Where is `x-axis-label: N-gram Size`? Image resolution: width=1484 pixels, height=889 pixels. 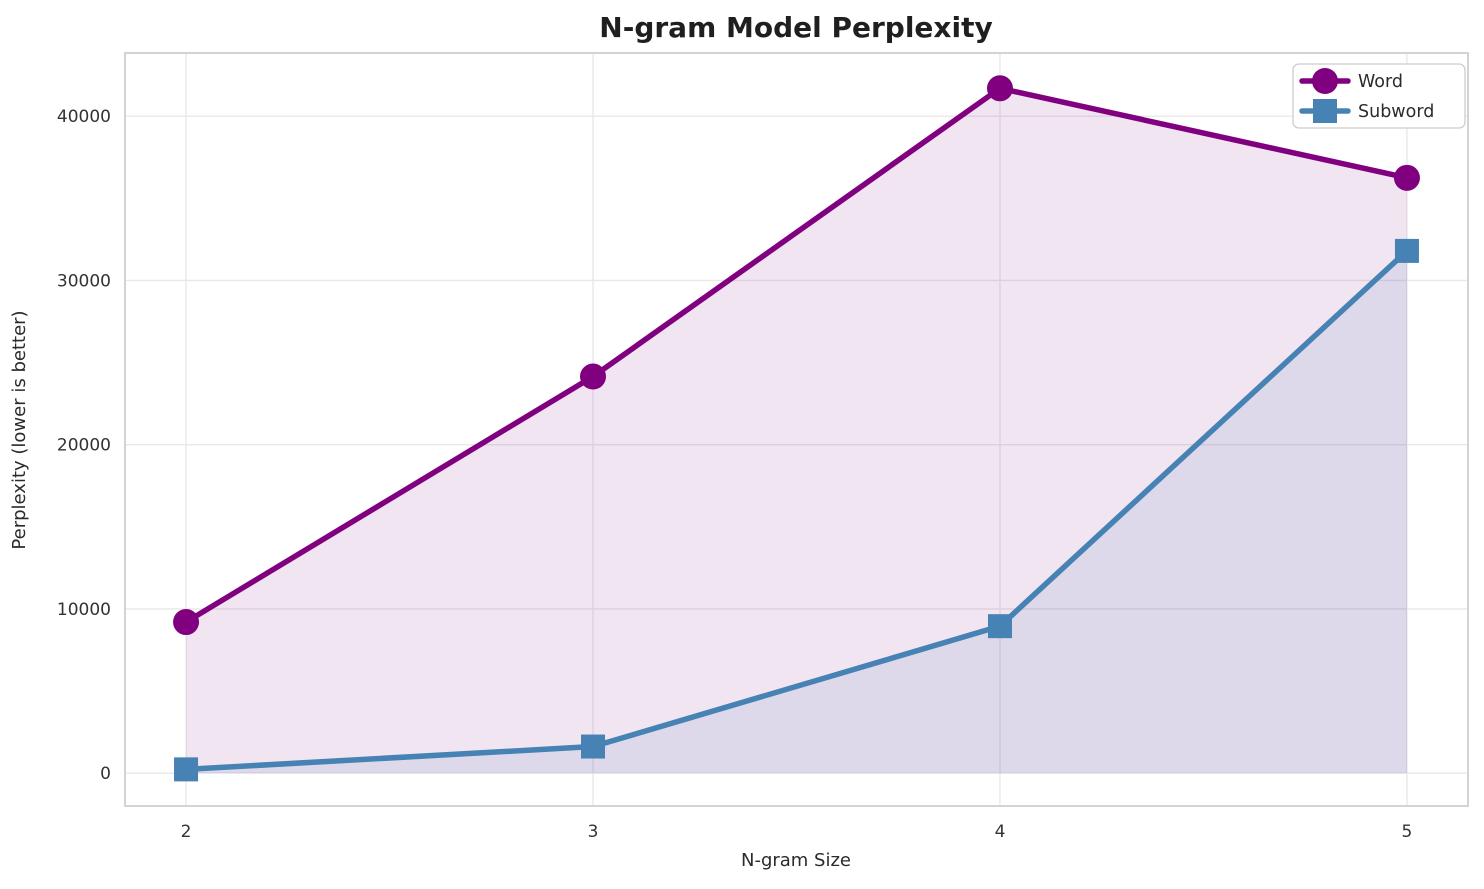 x-axis-label: N-gram Size is located at coordinates (796, 860).